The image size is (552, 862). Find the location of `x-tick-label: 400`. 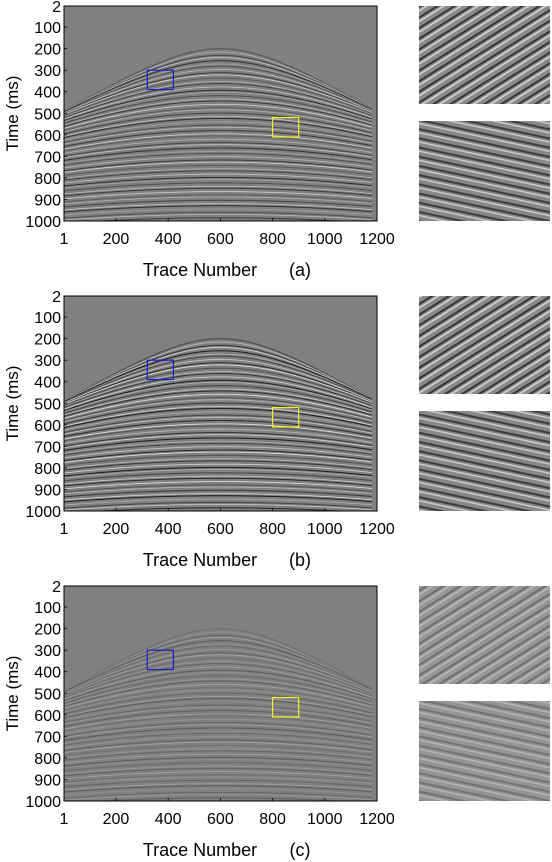

x-tick-label: 400 is located at coordinates (168, 819).